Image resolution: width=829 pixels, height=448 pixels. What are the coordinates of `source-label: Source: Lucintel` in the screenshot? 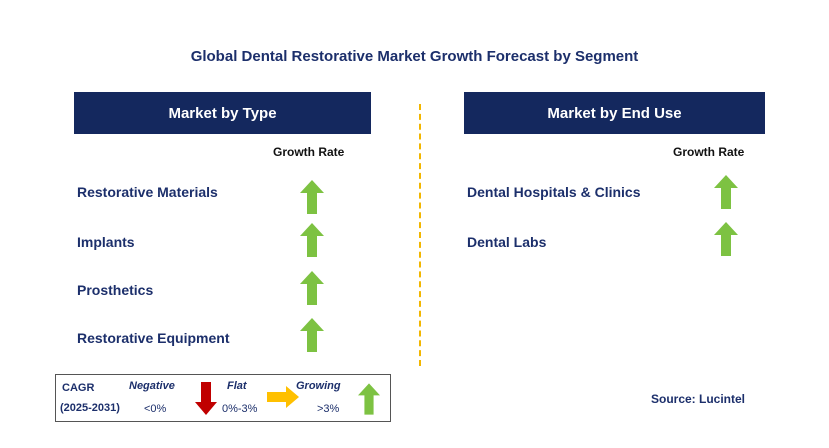 It's located at (698, 399).